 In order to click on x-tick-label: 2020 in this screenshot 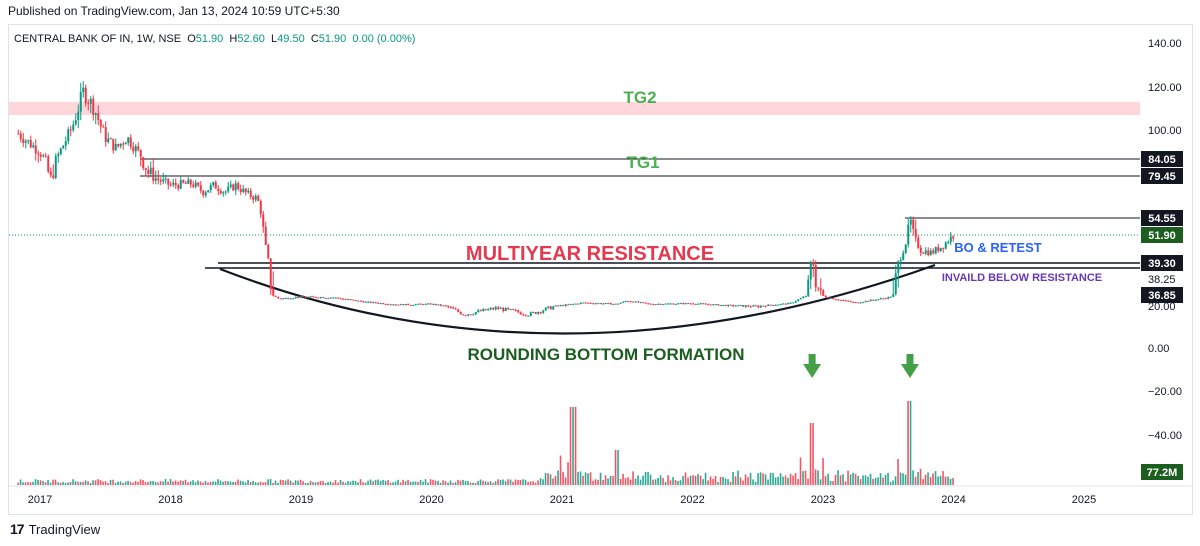, I will do `click(431, 500)`.